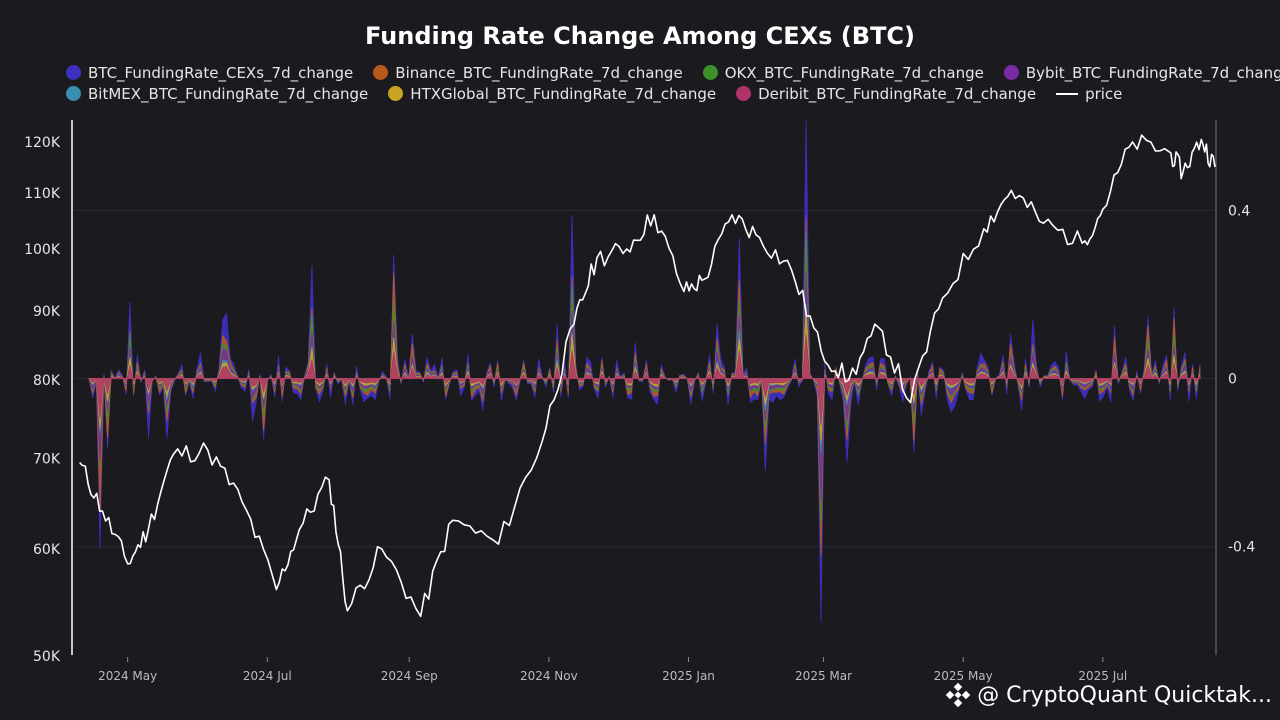  I want to click on binance-logo-icon, so click(958, 695).